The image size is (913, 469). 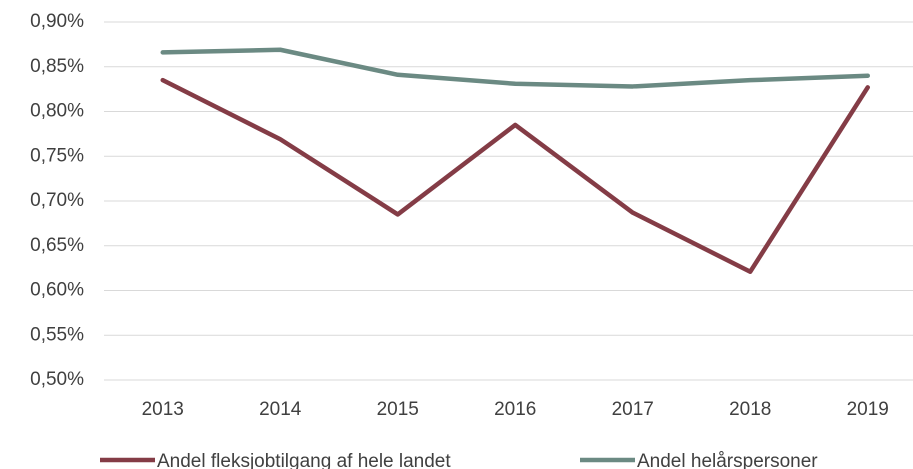 I want to click on y-tick-label: 0,75%, so click(x=57, y=155).